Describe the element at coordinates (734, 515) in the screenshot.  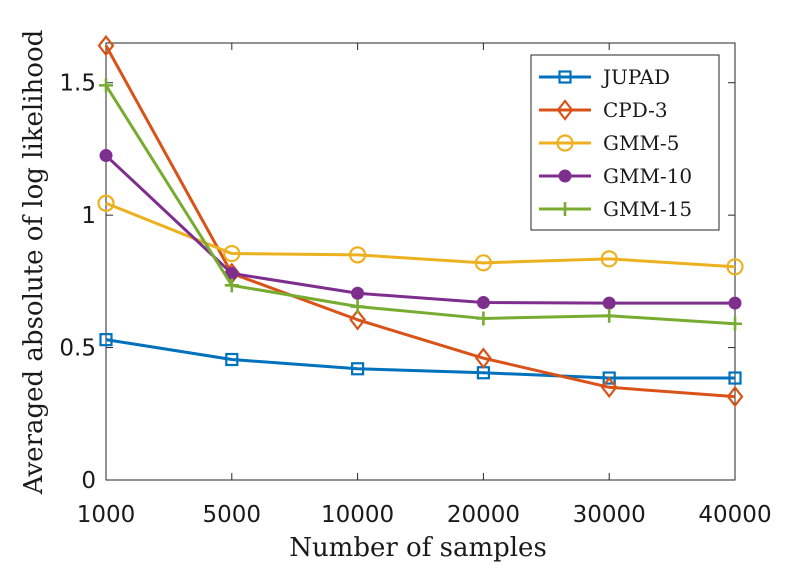
I see `x-tick-label: 40000` at that location.